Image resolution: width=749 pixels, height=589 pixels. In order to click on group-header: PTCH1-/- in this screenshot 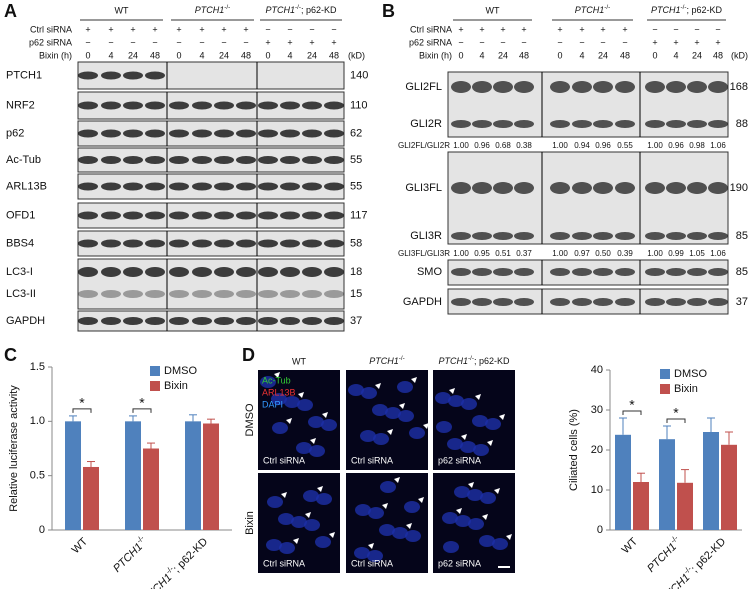, I will do `click(212, 9)`.